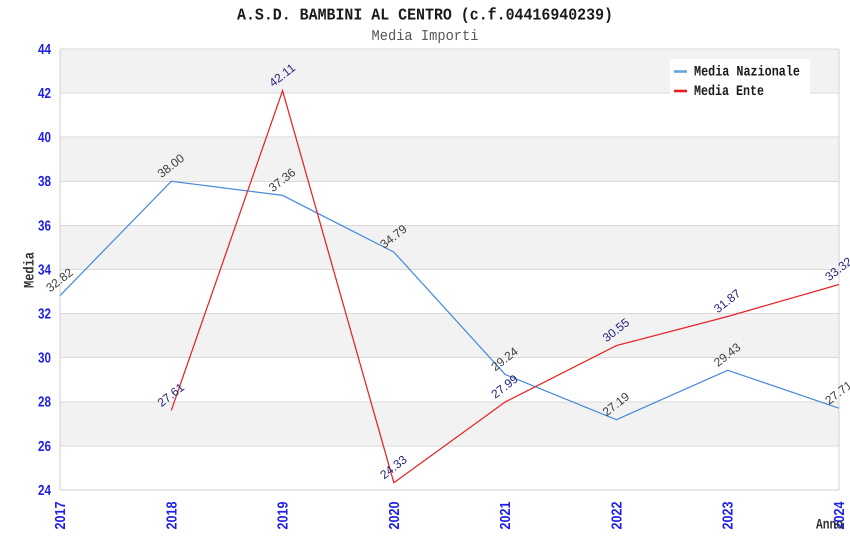 Image resolution: width=850 pixels, height=550 pixels. What do you see at coordinates (44, 270) in the screenshot?
I see `svg-text: 34` at bounding box center [44, 270].